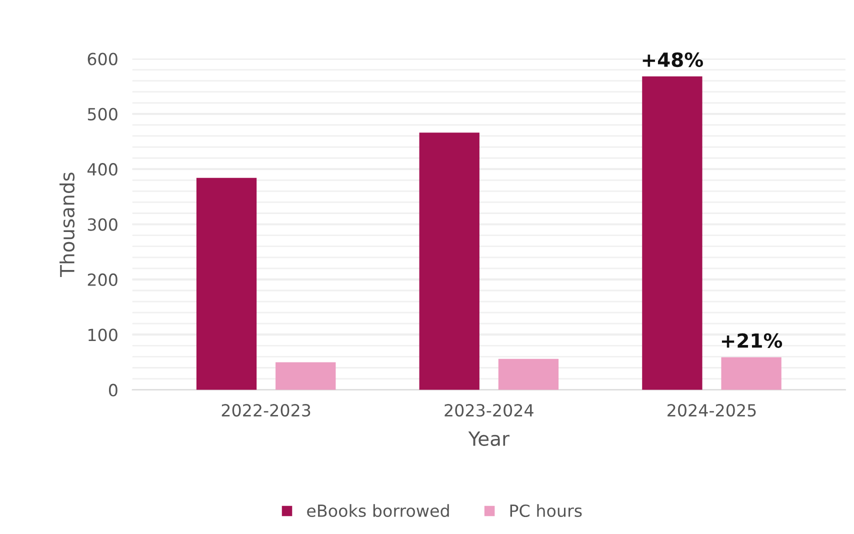  What do you see at coordinates (103, 114) in the screenshot?
I see `y-tick-label: 500` at bounding box center [103, 114].